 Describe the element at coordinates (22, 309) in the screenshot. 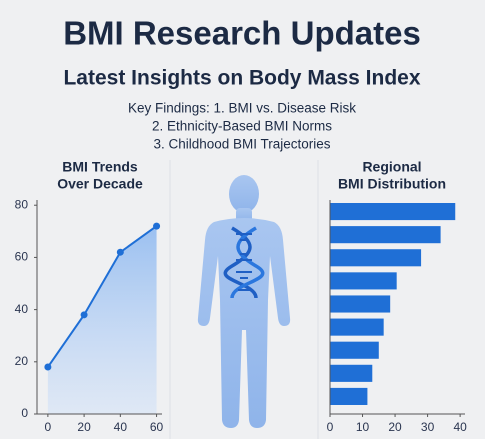

I see `y-tick-label: 40` at that location.